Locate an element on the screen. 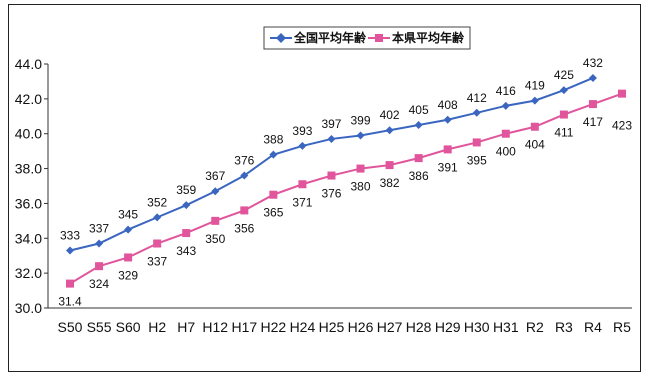  y-tick-label: 40.0 is located at coordinates (28, 134).